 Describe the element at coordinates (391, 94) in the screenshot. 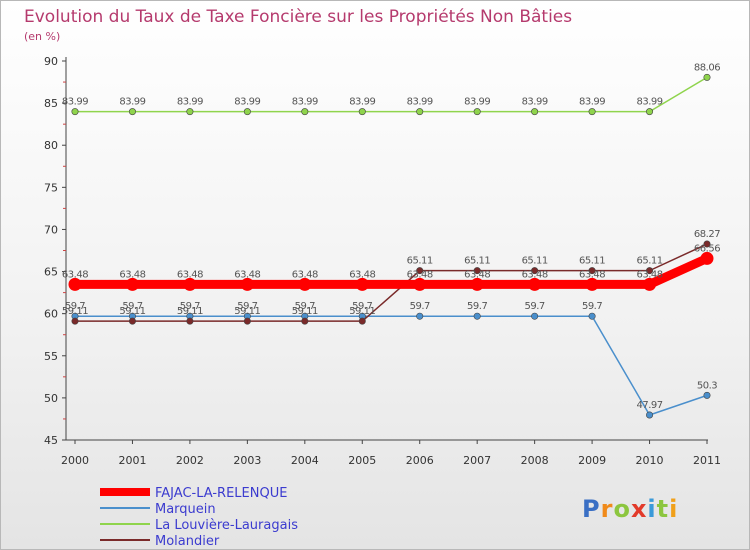

I see `series-line` at that location.